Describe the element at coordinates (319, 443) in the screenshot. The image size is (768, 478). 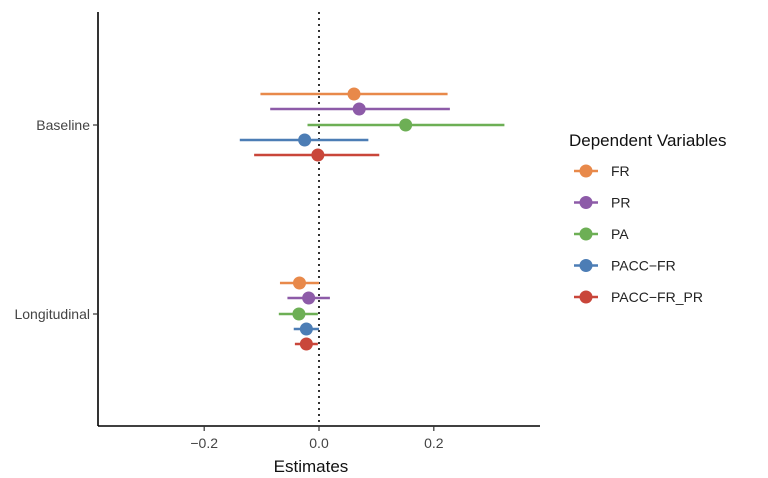
I see `x-tick-label: 0.0` at that location.